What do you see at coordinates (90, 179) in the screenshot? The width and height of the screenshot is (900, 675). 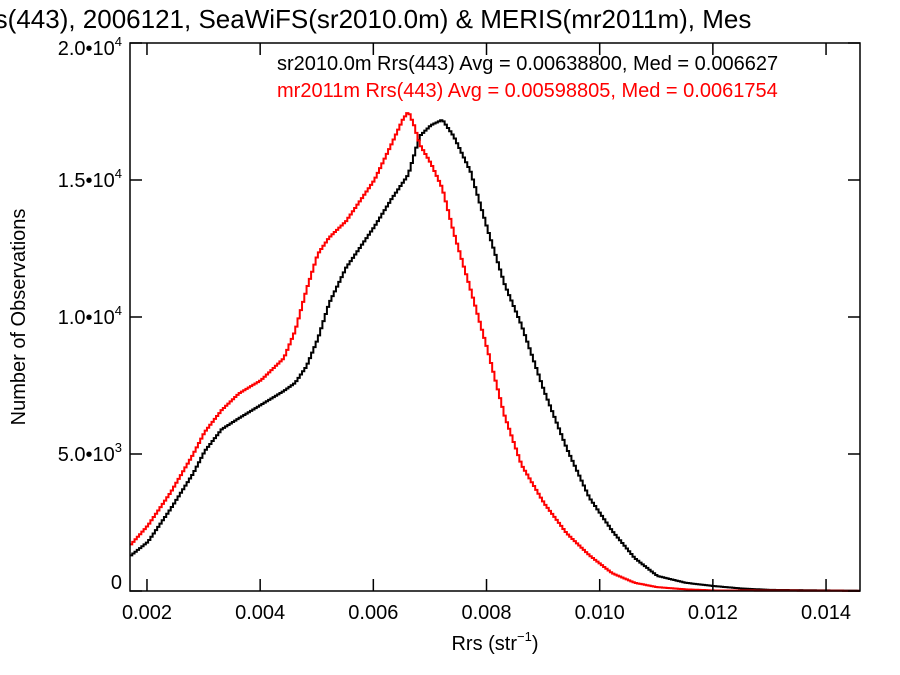 I see `y-tick-label: 1.5•104` at bounding box center [90, 179].